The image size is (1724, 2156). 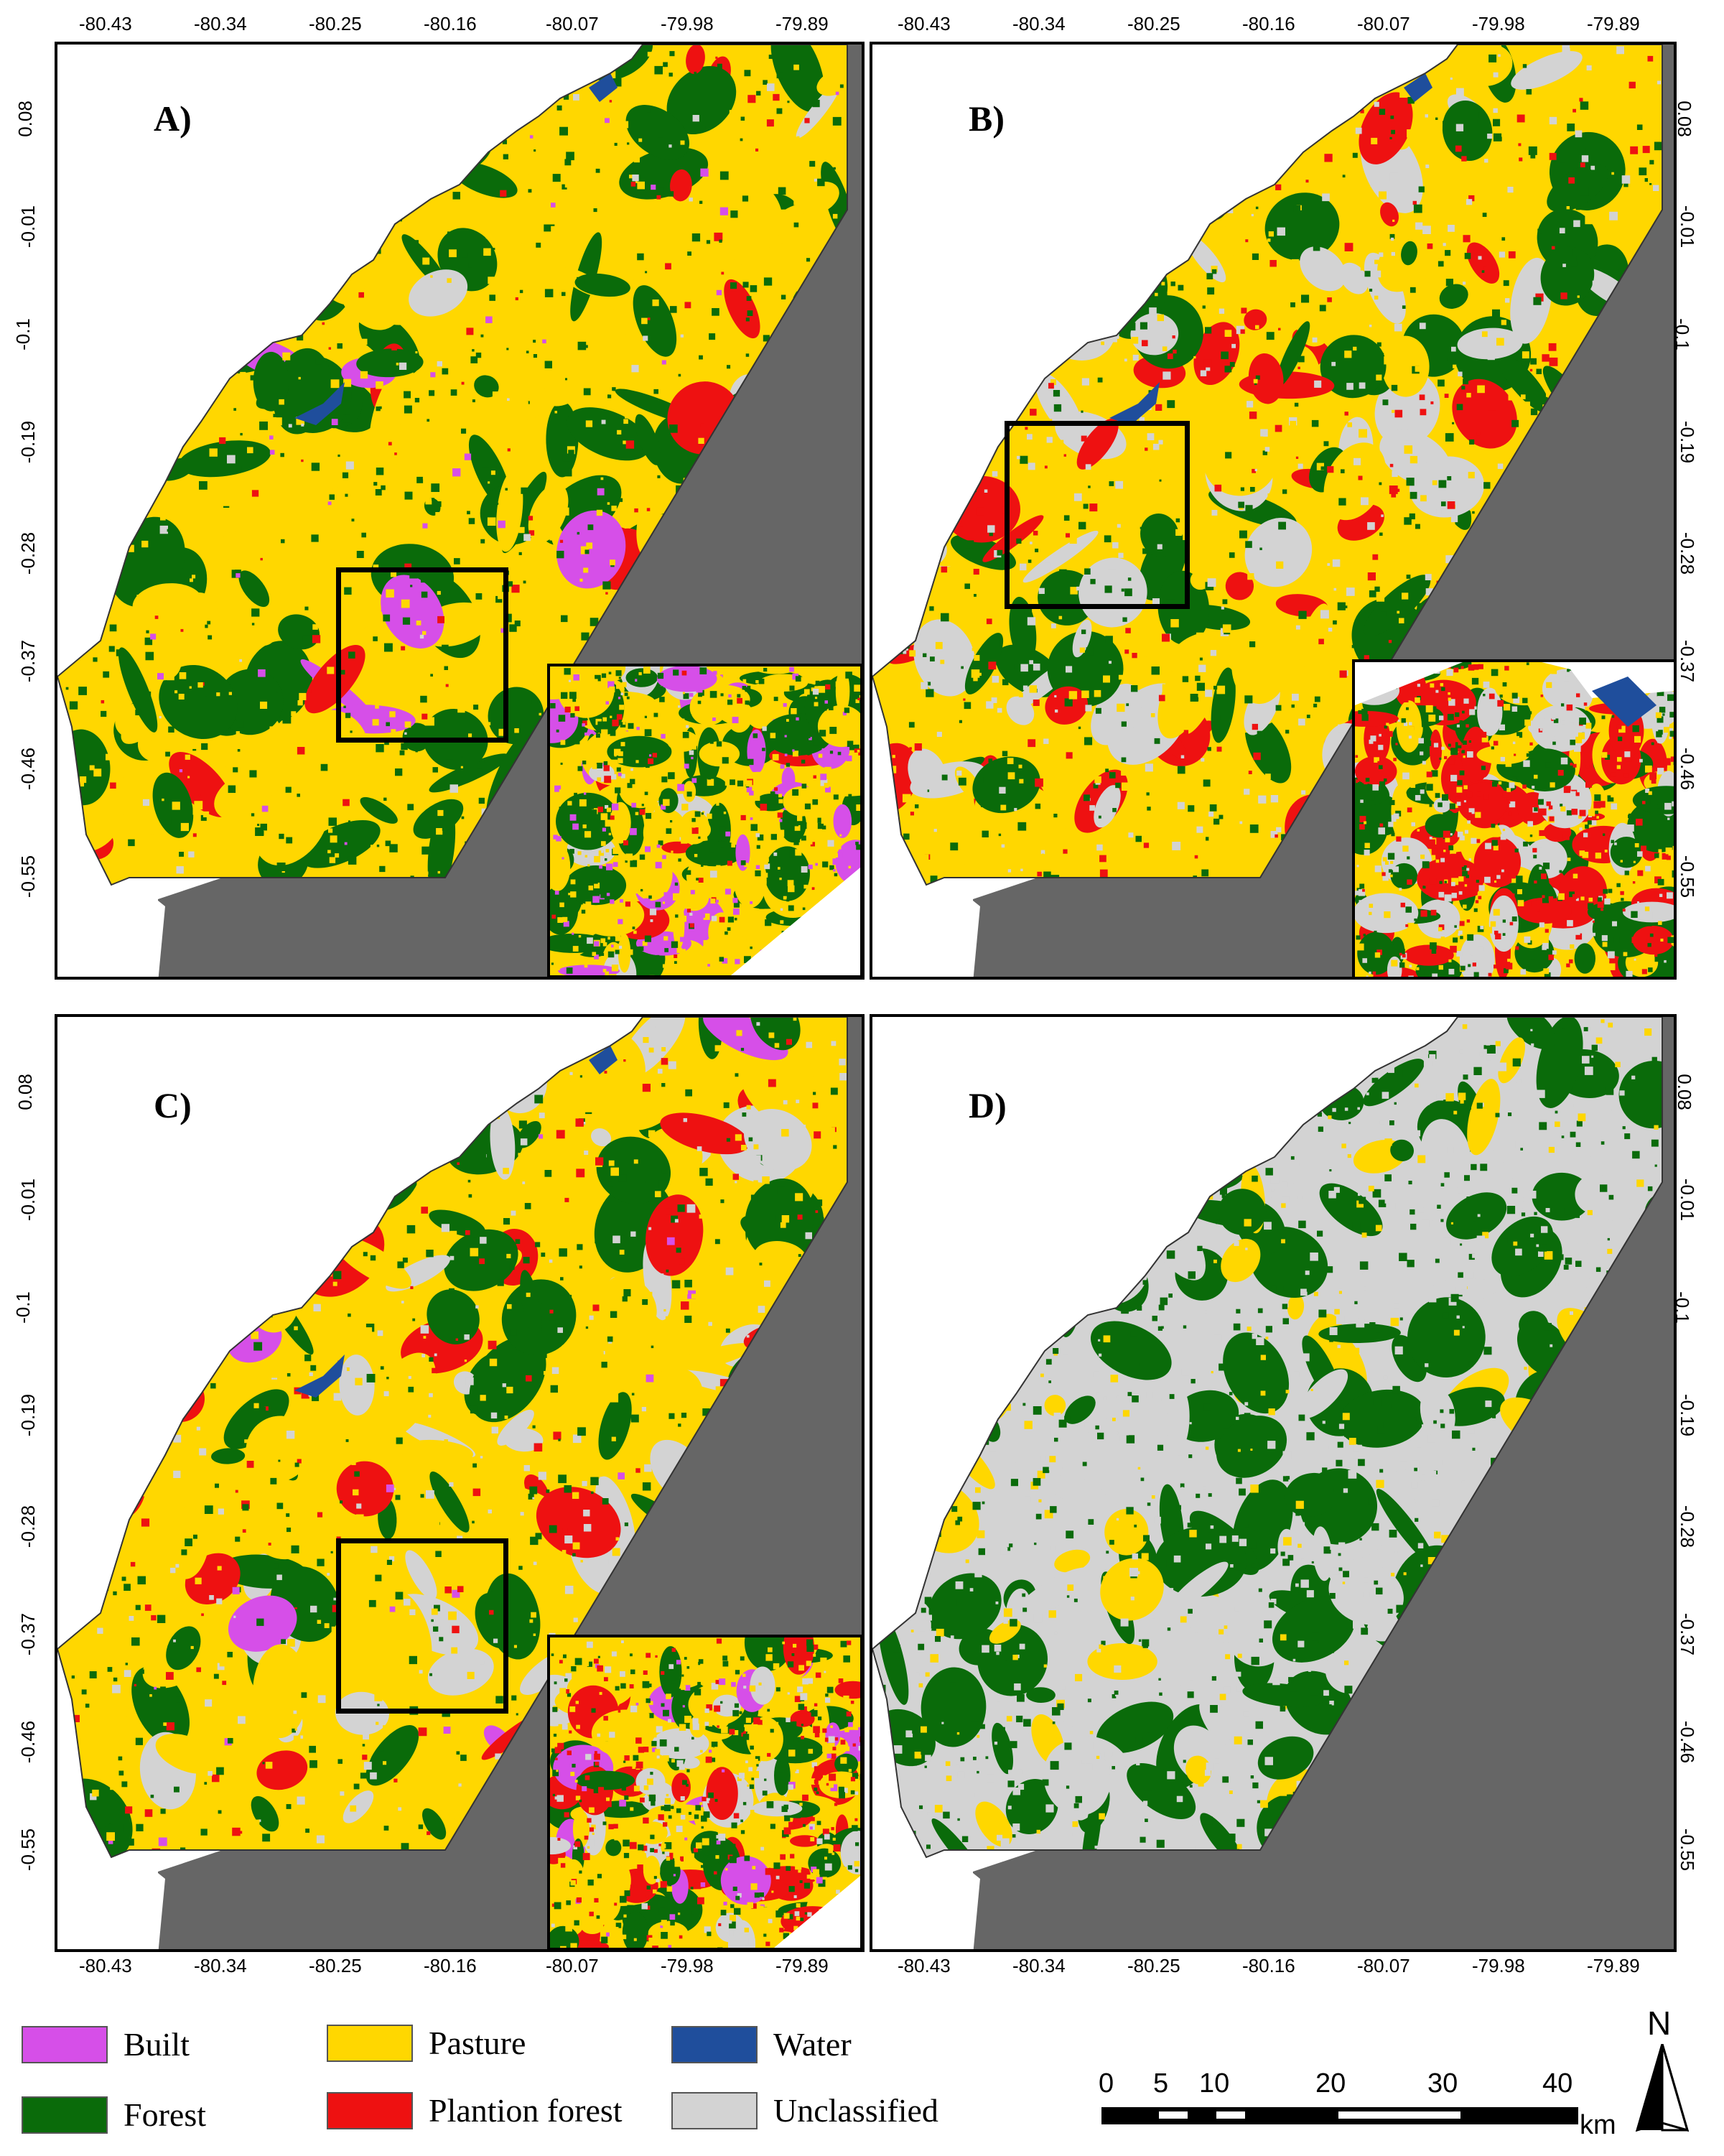 What do you see at coordinates (714, 2044) in the screenshot?
I see `legend-swatch-water` at bounding box center [714, 2044].